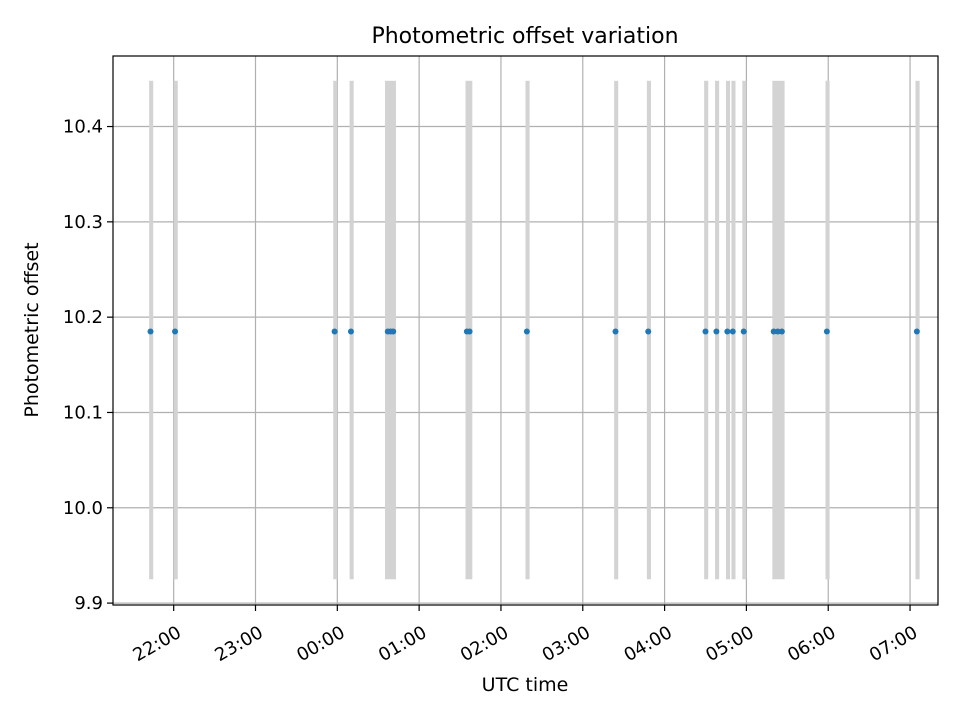 The image size is (960, 720). I want to click on data-points, so click(533, 331).